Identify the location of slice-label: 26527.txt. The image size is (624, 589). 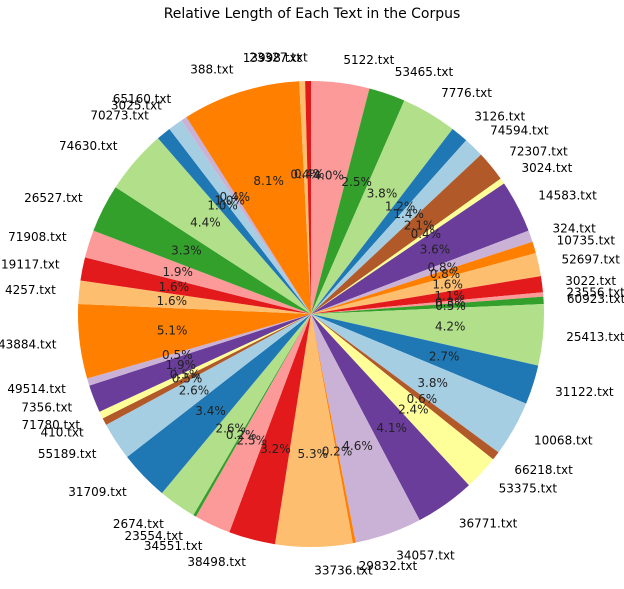
(53, 198).